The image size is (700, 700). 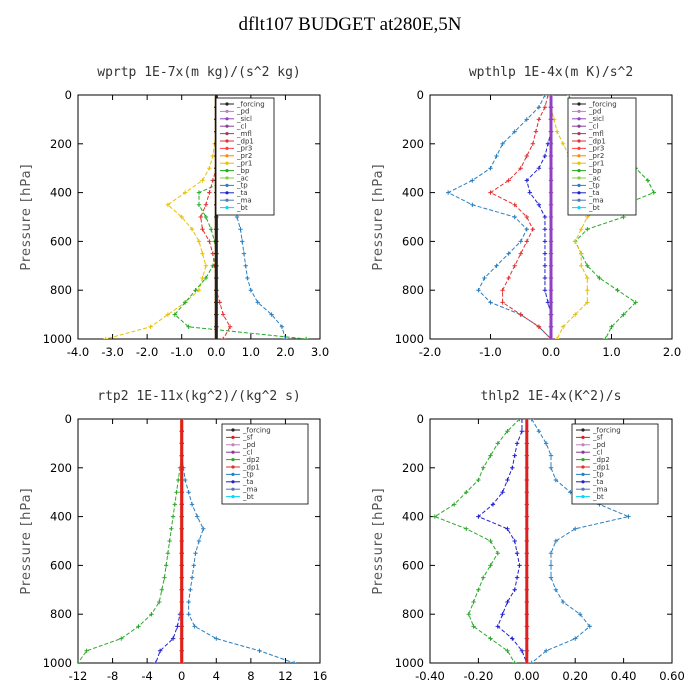 I want to click on legend-entry: _forcing, so click(x=256, y=430).